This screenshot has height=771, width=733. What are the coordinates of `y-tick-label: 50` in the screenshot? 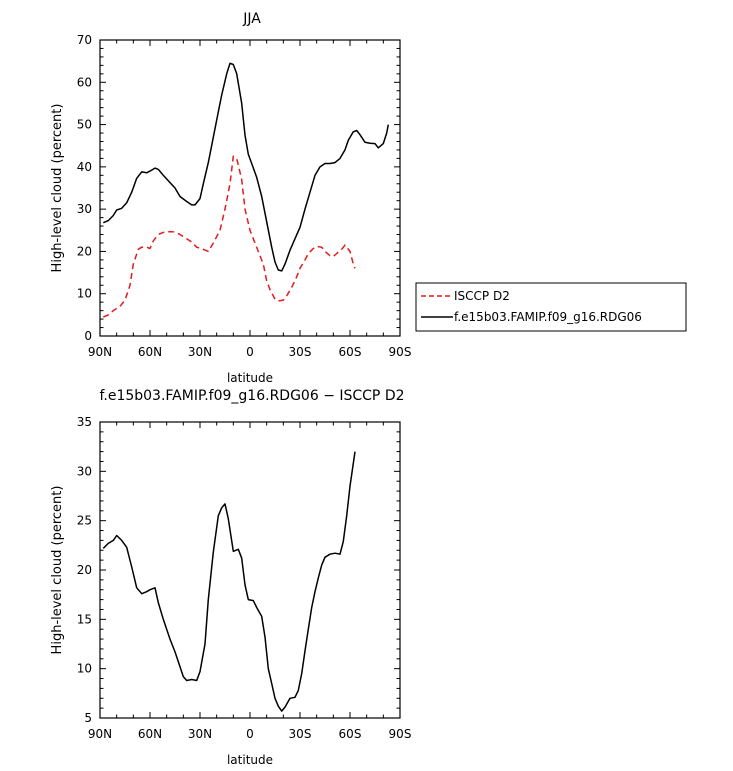 It's located at (84, 125).